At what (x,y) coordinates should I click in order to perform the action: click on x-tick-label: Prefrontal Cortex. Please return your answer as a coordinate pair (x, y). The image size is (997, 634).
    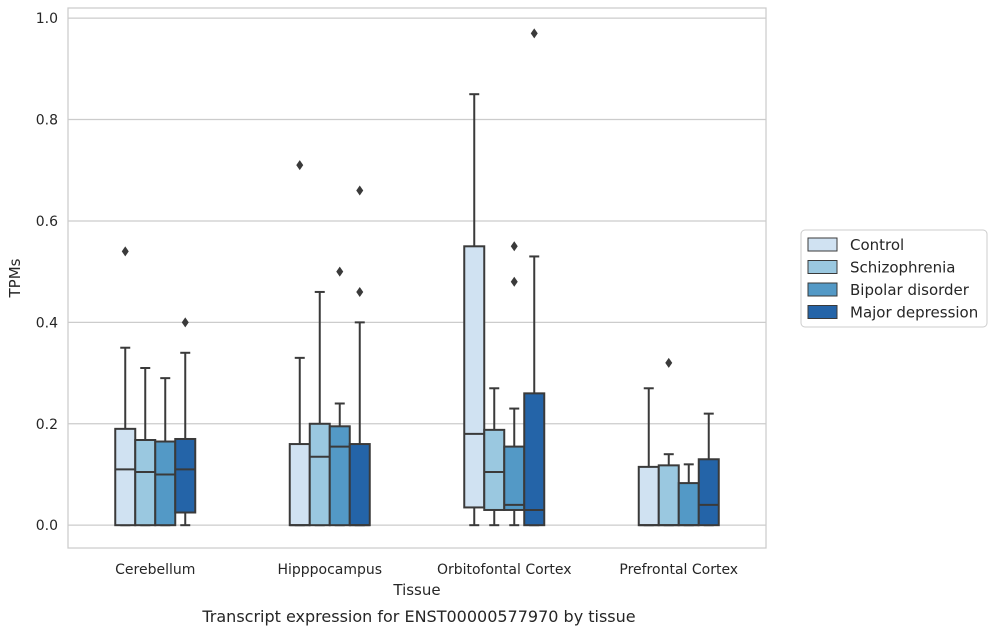
    Looking at the image, I should click on (678, 570).